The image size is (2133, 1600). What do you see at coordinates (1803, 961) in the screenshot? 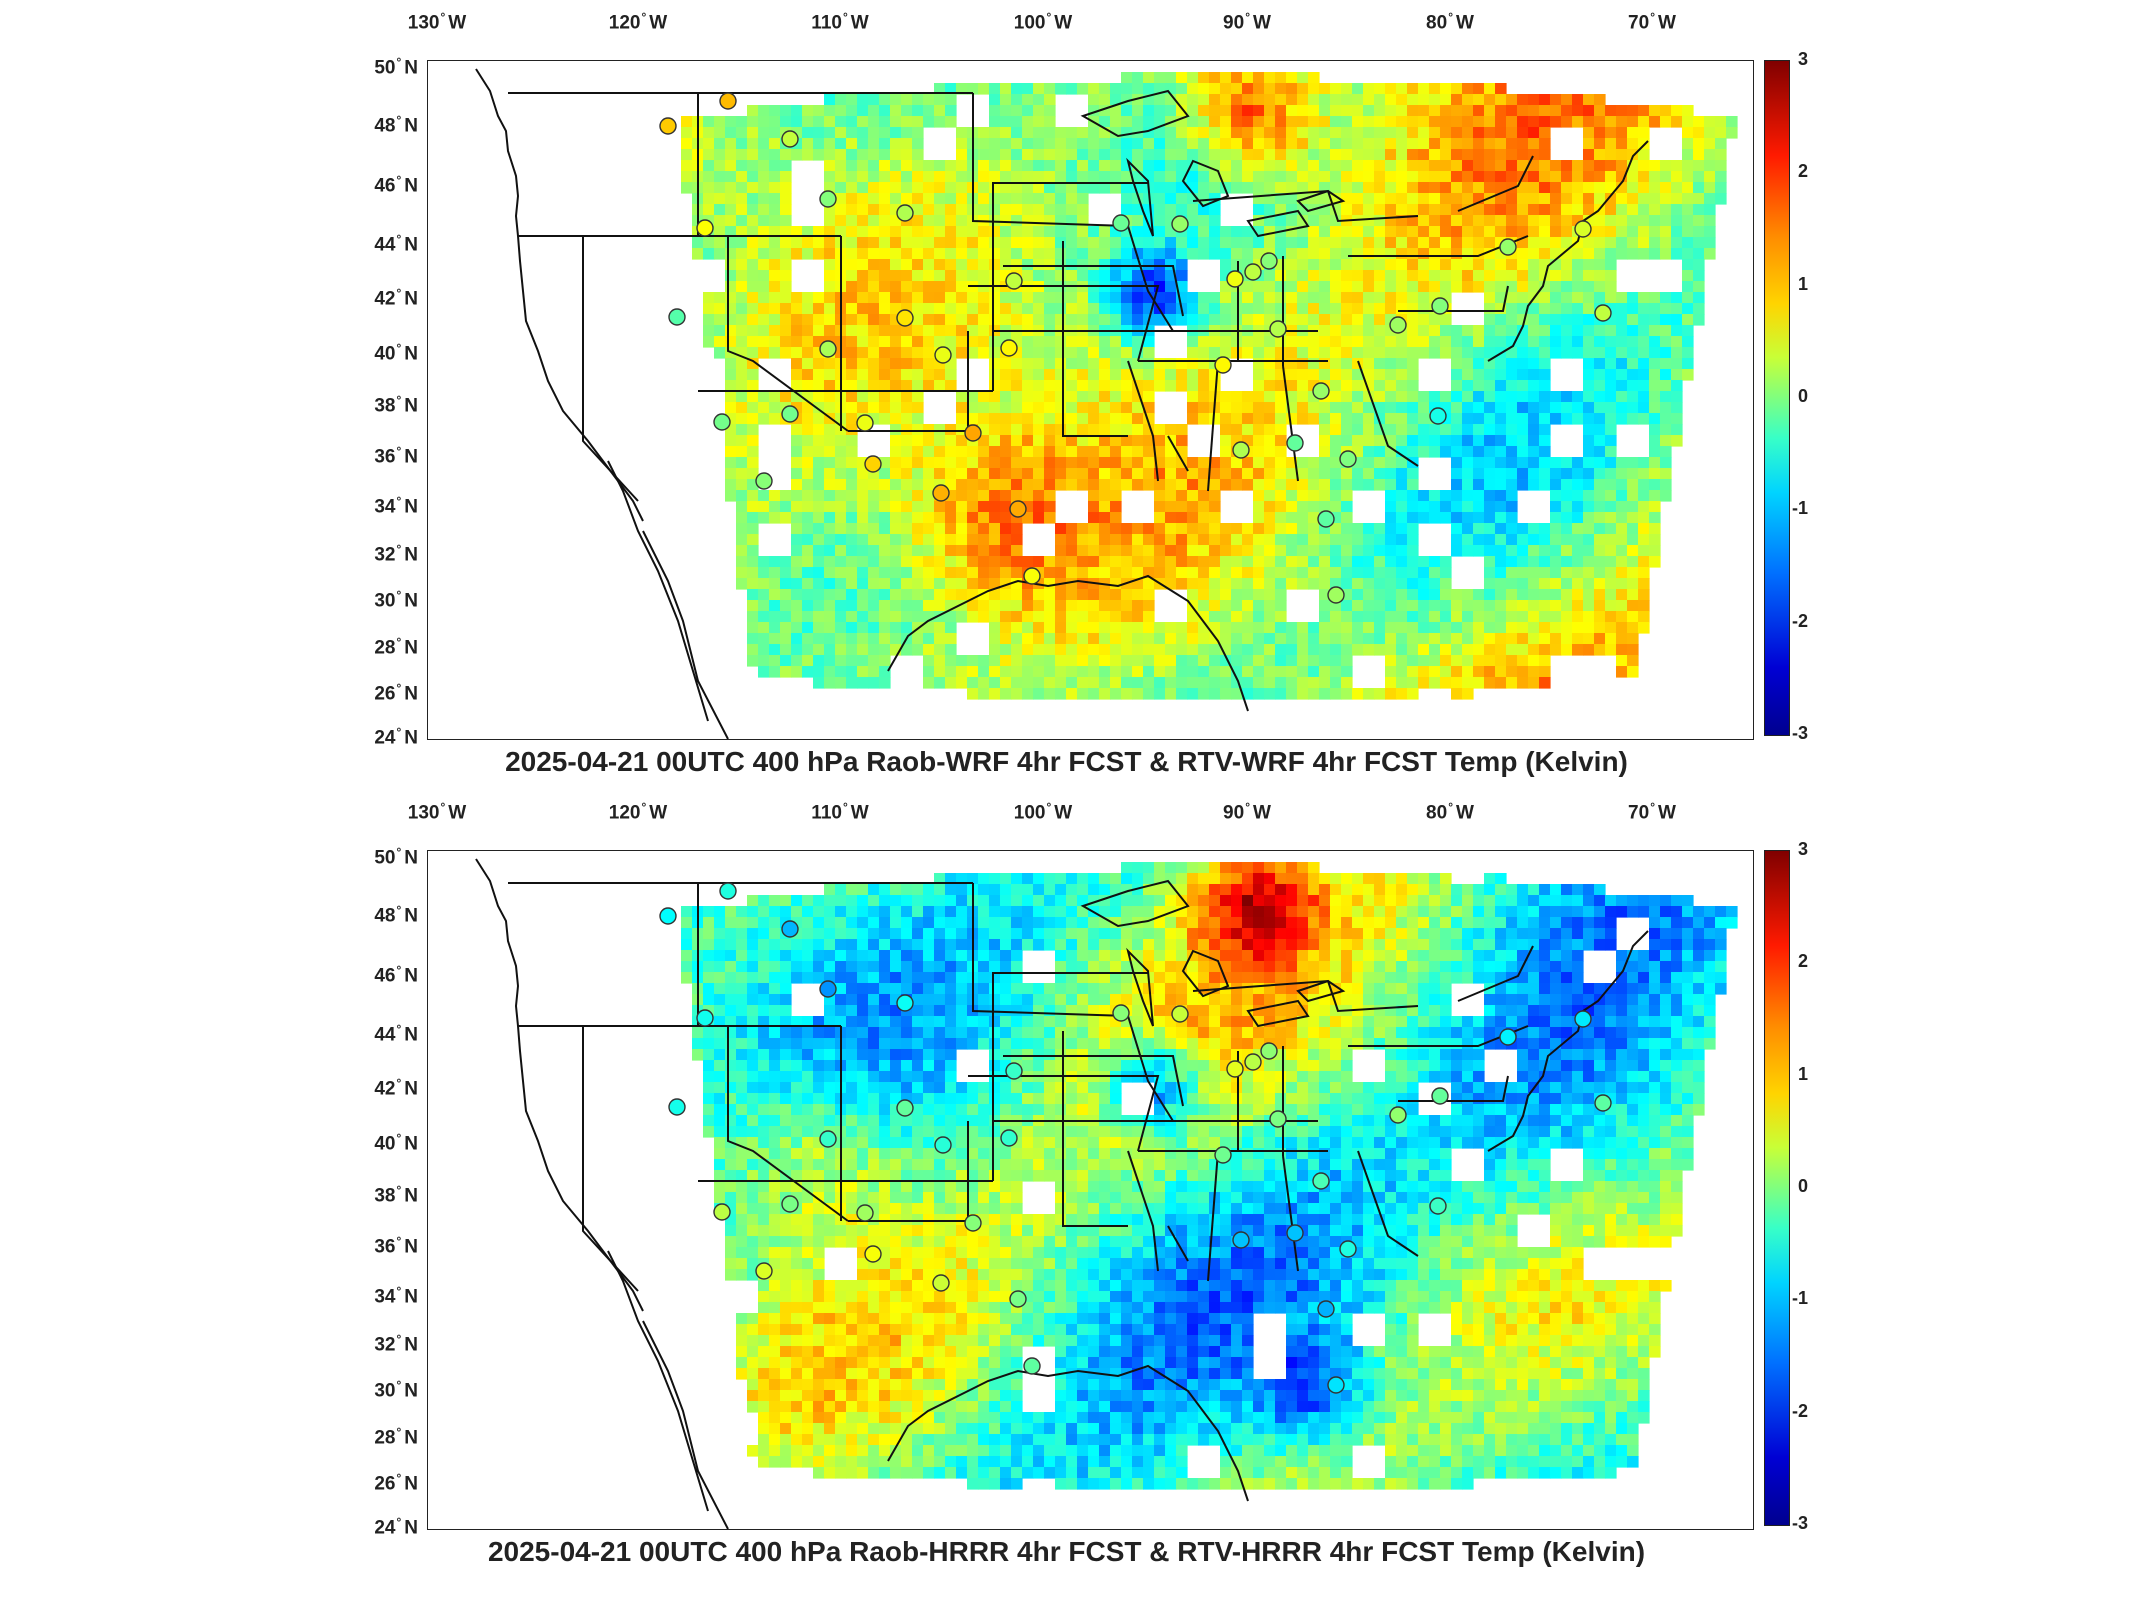
I see `colorbar-tick-label: 2` at bounding box center [1803, 961].